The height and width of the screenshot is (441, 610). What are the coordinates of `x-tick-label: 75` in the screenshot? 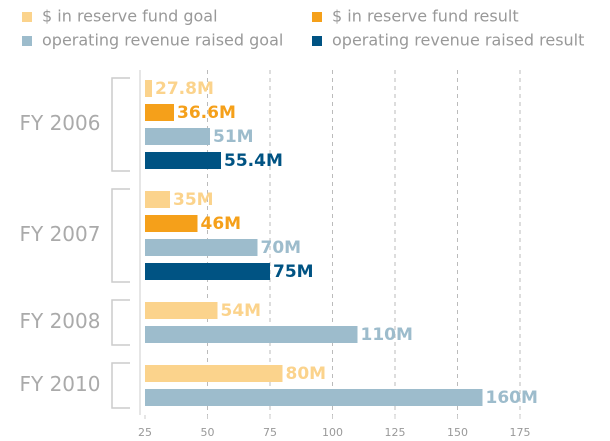 It's located at (270, 432).